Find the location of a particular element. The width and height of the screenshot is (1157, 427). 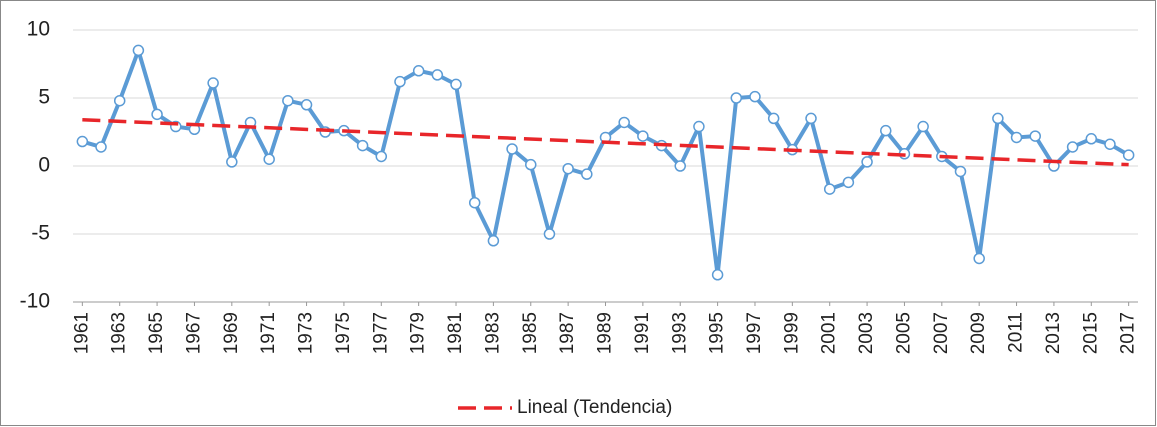

y-tick-label: -5 is located at coordinates (40, 233).